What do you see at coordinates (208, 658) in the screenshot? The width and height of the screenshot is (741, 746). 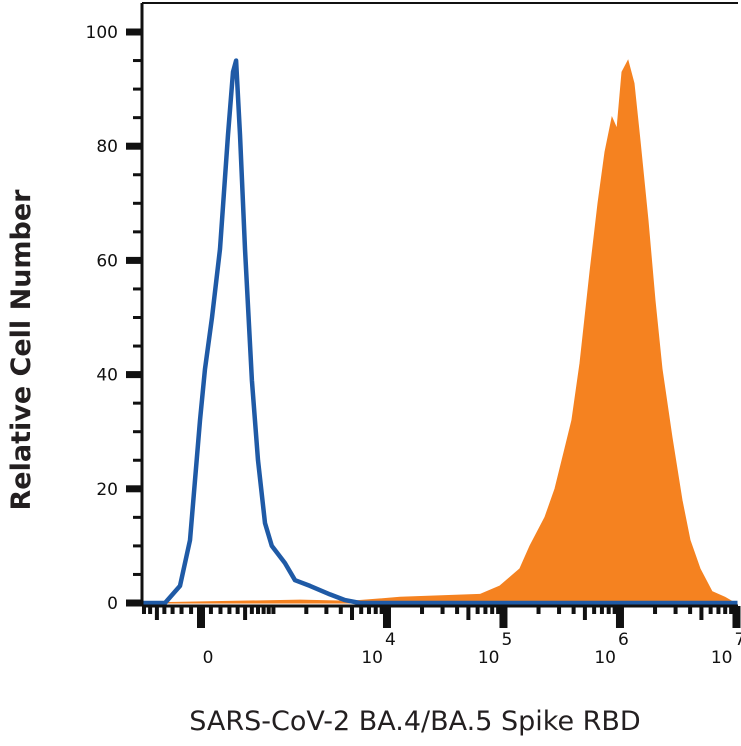 I see `x-tick-label: 0` at bounding box center [208, 658].